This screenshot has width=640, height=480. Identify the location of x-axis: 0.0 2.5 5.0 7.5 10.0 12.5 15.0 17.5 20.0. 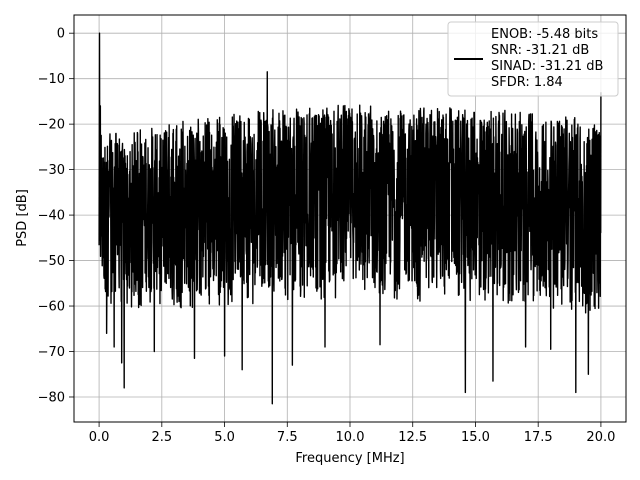
(352, 433).